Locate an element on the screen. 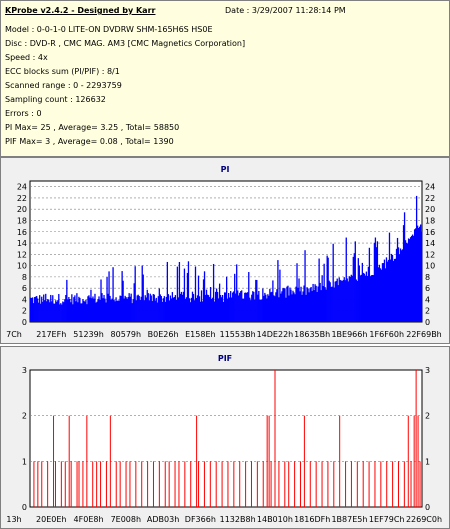 The width and height of the screenshot is (450, 529). pi-ytick-left: 6 is located at coordinates (24, 288).